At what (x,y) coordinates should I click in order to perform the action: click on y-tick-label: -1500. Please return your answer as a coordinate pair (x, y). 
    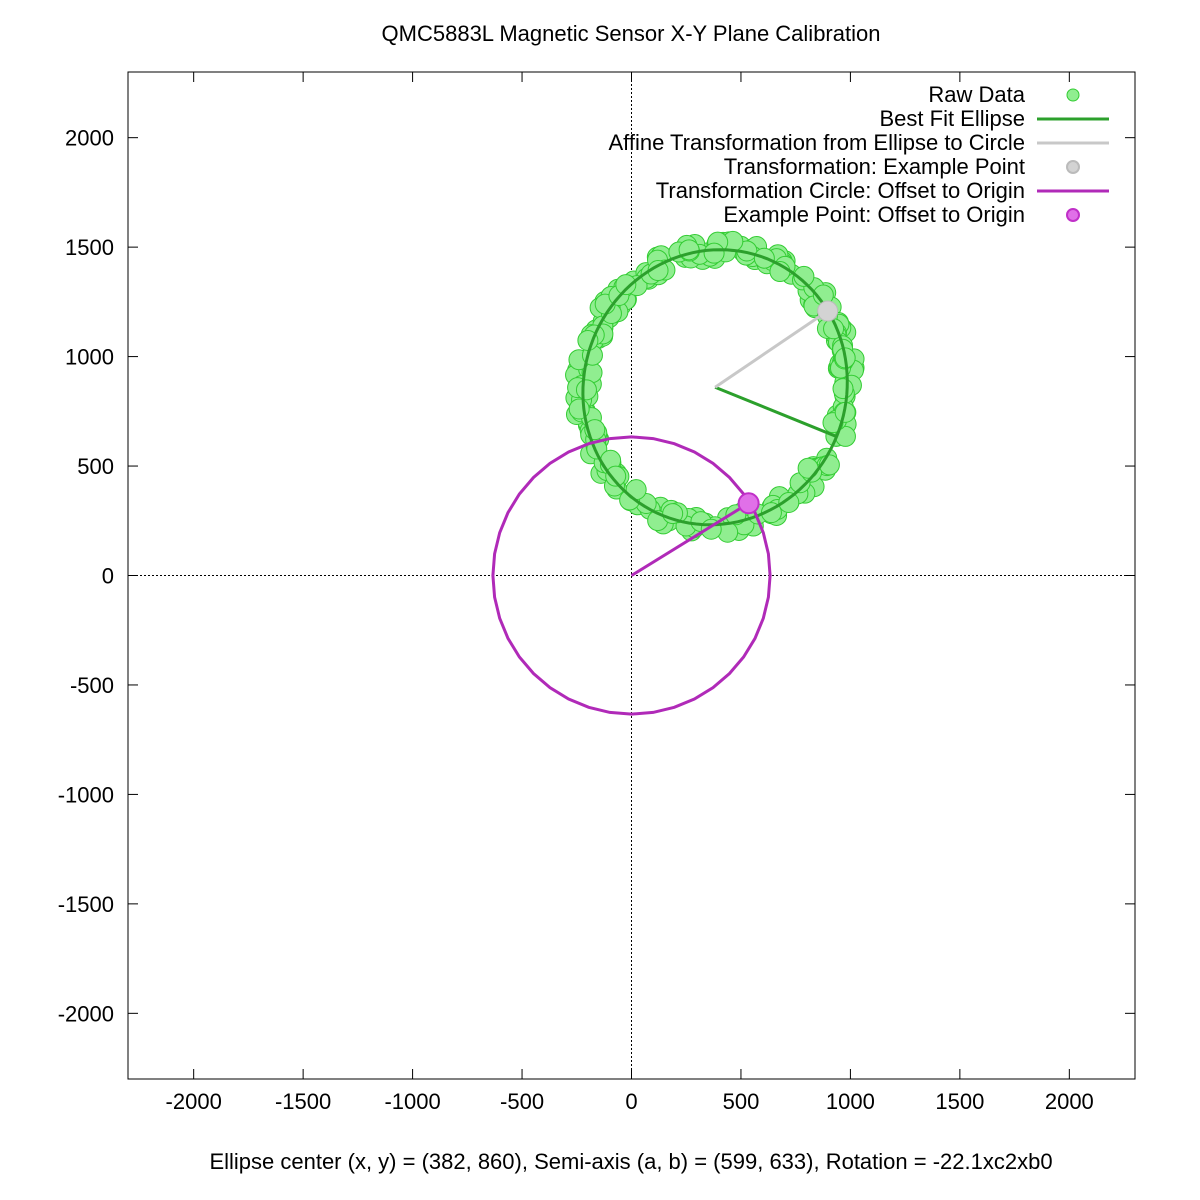
    Looking at the image, I should click on (86, 904).